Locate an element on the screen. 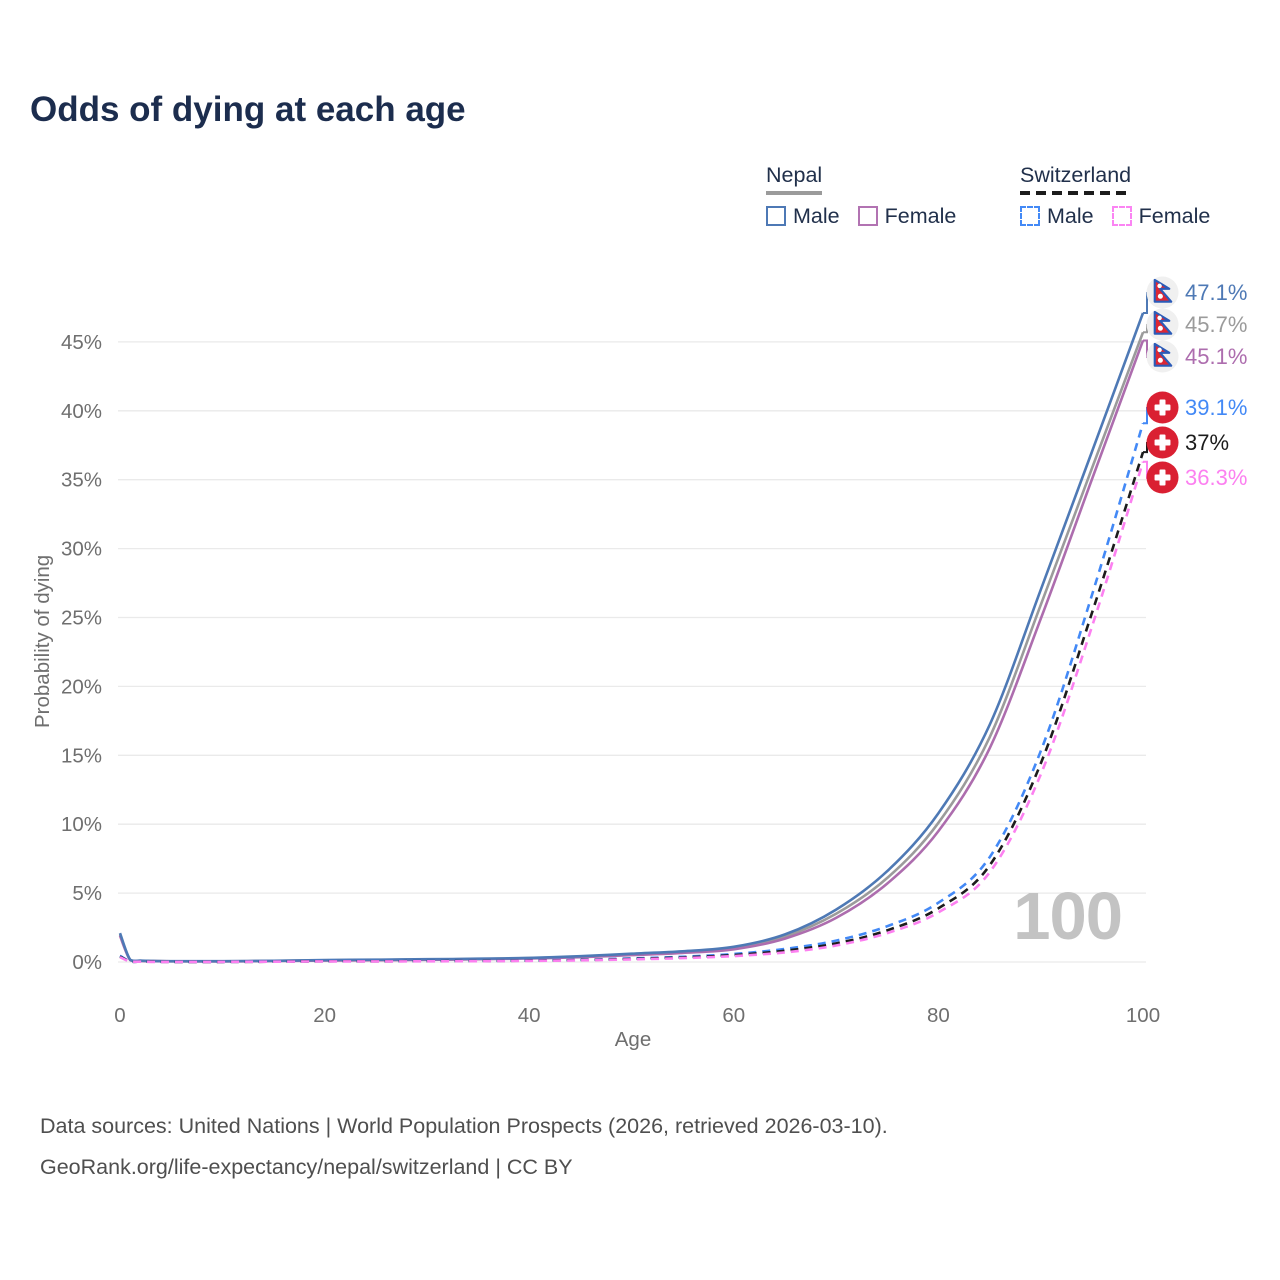  end-label-value: 47.1% is located at coordinates (1216, 292).